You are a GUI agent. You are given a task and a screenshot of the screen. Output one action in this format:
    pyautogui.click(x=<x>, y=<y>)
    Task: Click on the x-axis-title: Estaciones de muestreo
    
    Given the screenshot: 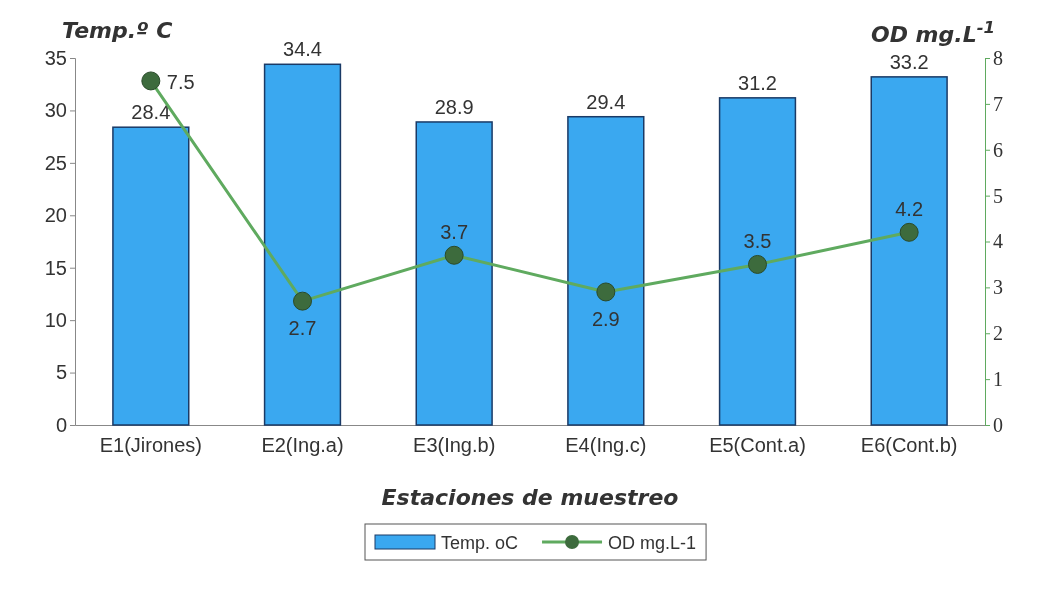 What is the action you would take?
    pyautogui.click(x=530, y=497)
    